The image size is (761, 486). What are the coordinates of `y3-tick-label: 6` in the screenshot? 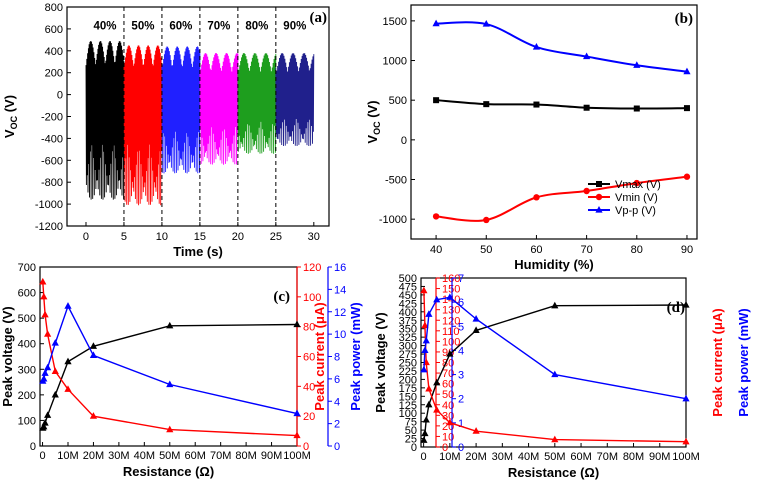 It's located at (337, 380).